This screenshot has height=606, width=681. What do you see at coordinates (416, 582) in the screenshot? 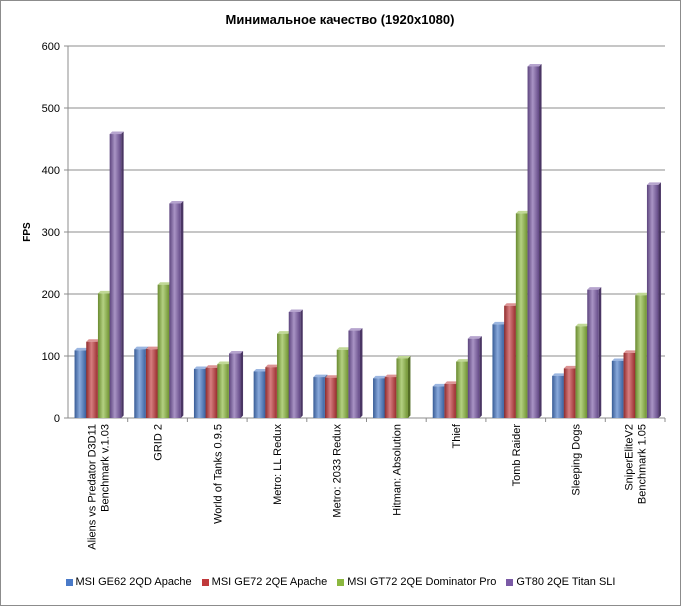
I see `legend-item: MSI GT72 2QE Dominator Pro` at bounding box center [416, 582].